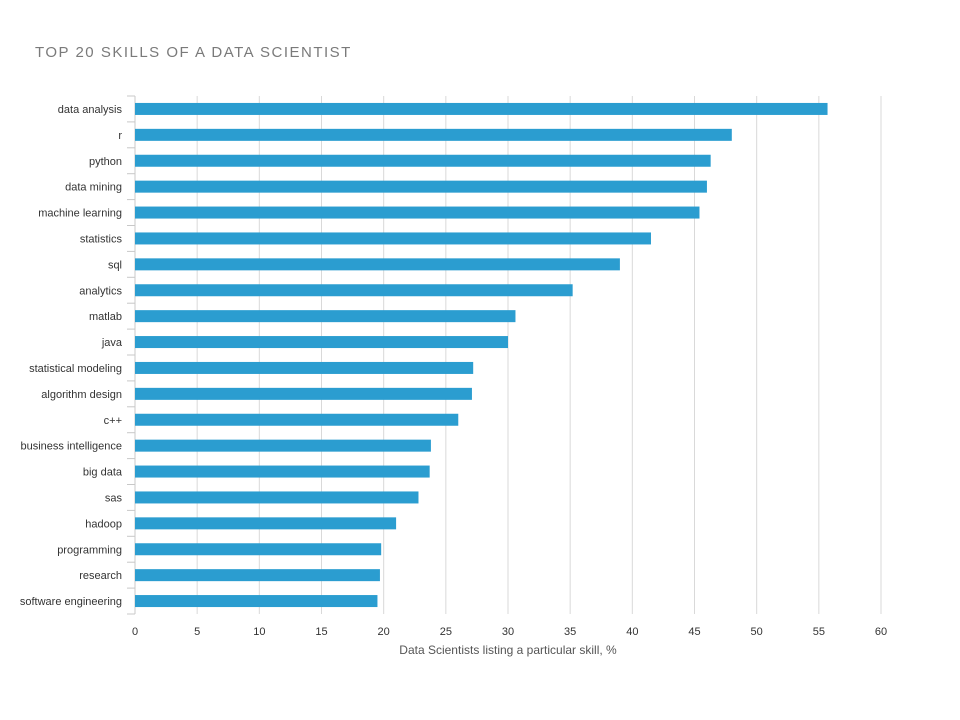 This screenshot has width=960, height=720. I want to click on x-tick-label: 55, so click(819, 632).